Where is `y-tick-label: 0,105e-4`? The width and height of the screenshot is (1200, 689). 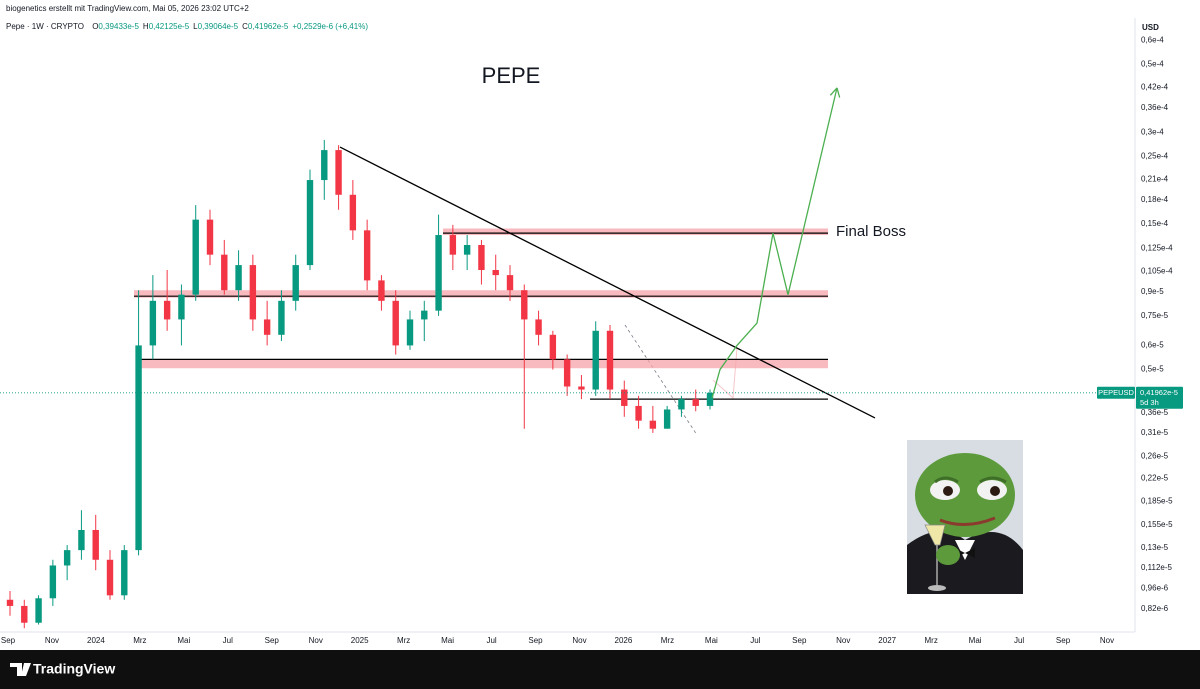
y-tick-label: 0,105e-4 is located at coordinates (1157, 270).